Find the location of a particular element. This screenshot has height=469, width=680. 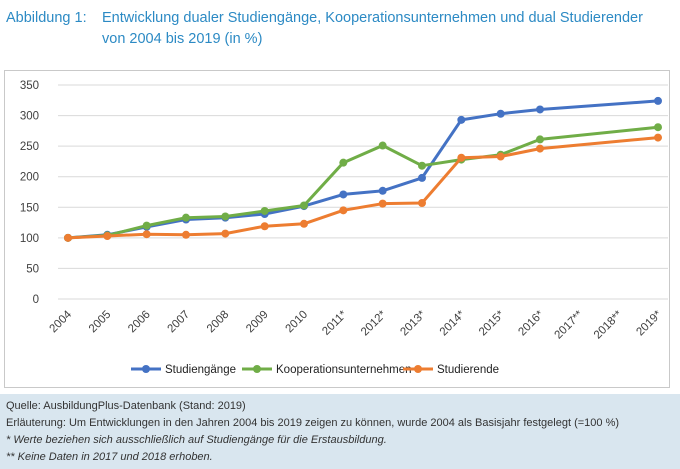

x-tick-label: 2017** is located at coordinates (569, 324).